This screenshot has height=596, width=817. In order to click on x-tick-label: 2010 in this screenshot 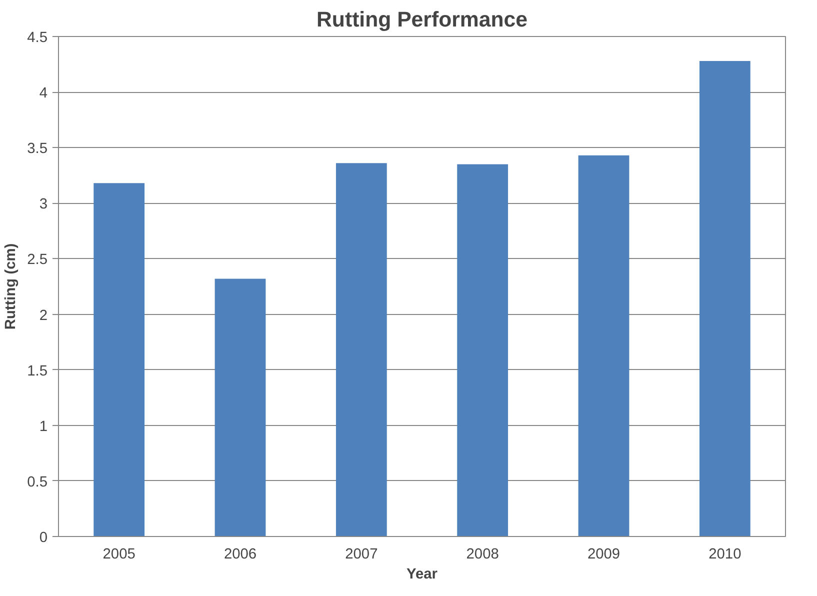, I will do `click(725, 554)`.